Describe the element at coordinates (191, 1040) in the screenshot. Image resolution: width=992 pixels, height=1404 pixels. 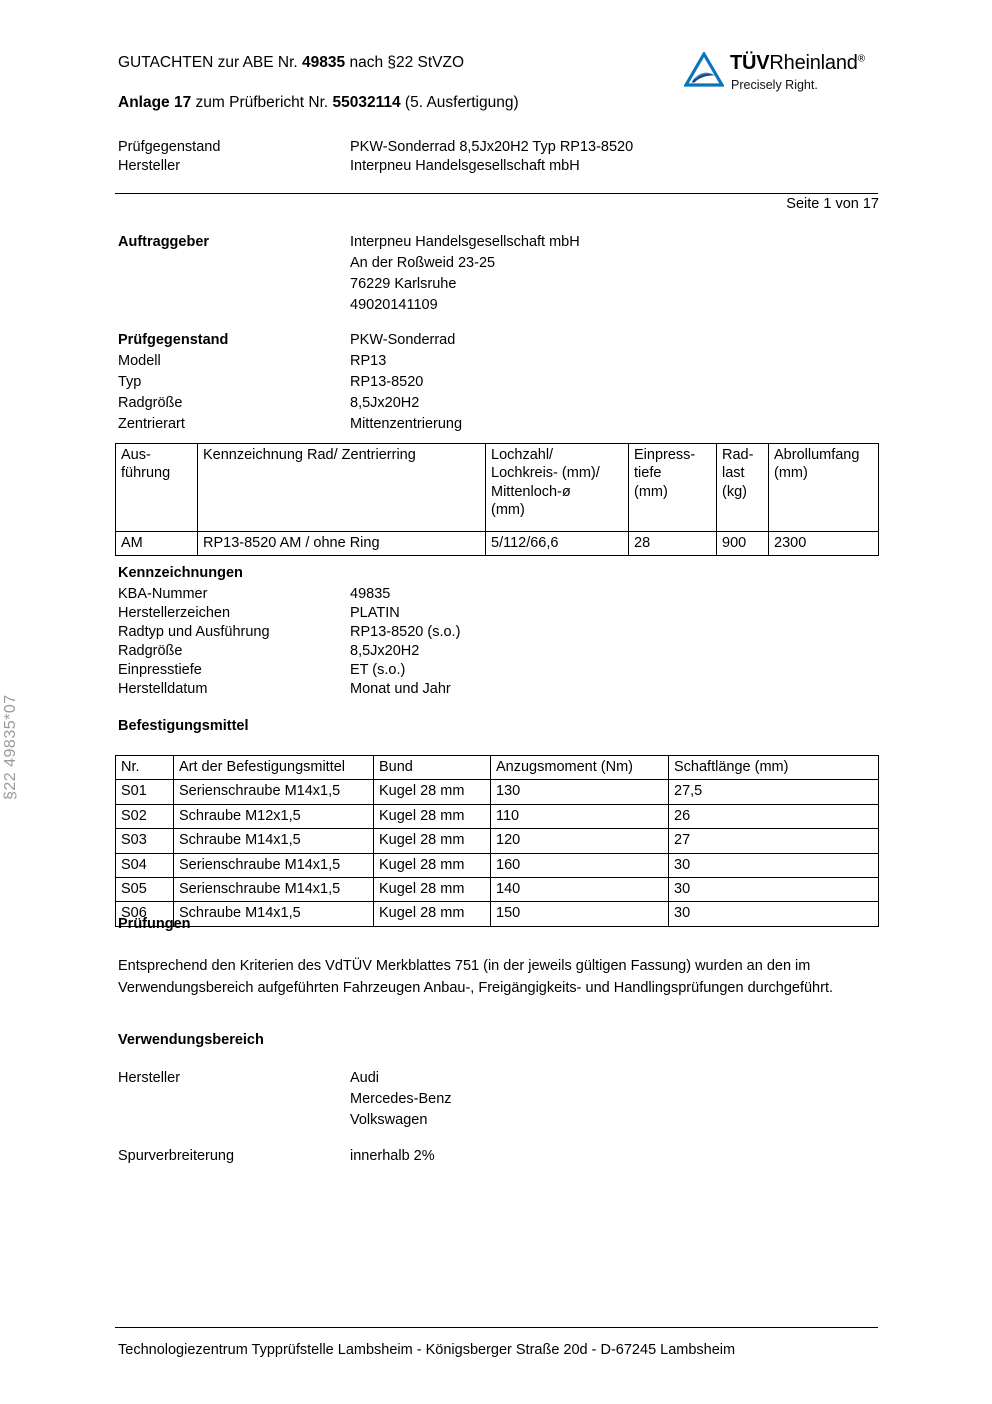
I see `verwendungsbereich-title: Verwendungsbereich` at that location.